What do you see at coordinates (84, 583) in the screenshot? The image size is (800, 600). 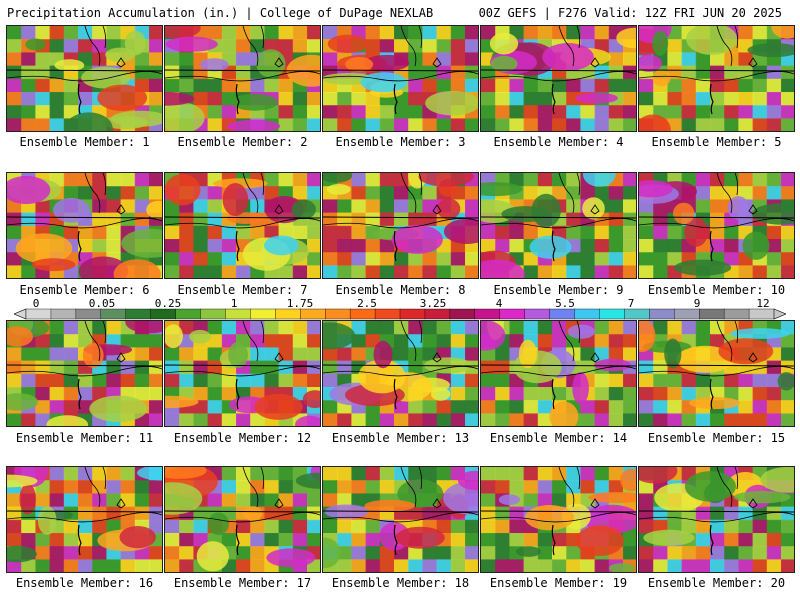 I see `ensemble-member-label: Ensemble Member: 16` at bounding box center [84, 583].